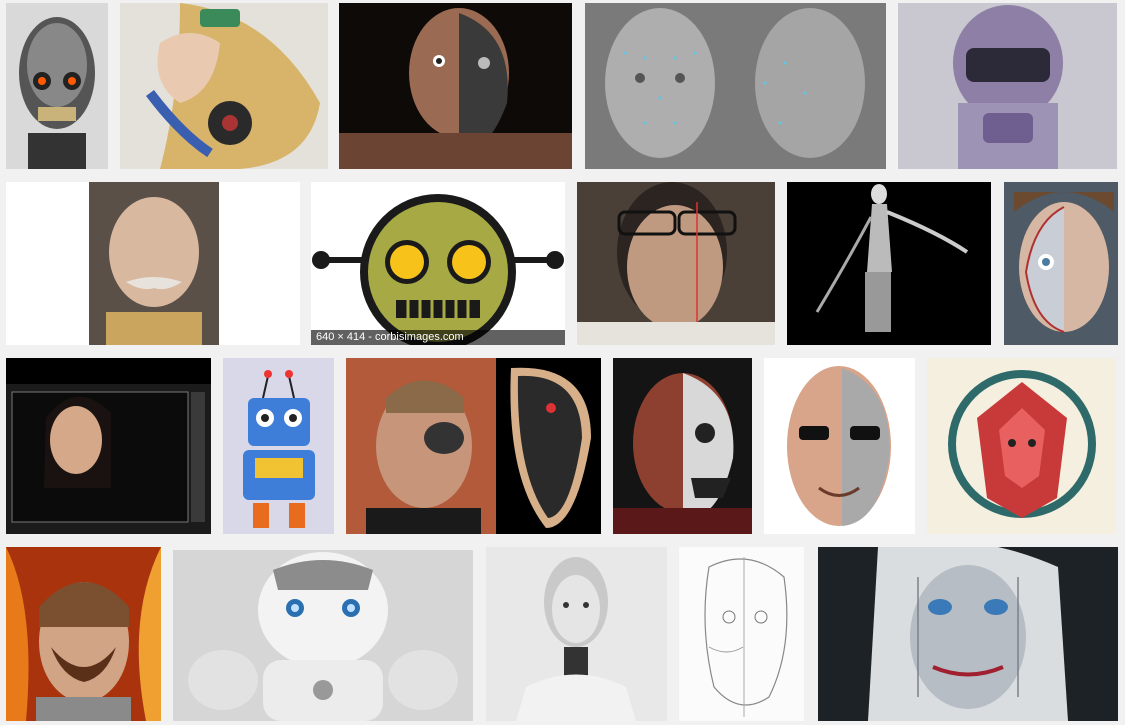  I want to click on image-result-photoshop-woman, so click(108, 446).